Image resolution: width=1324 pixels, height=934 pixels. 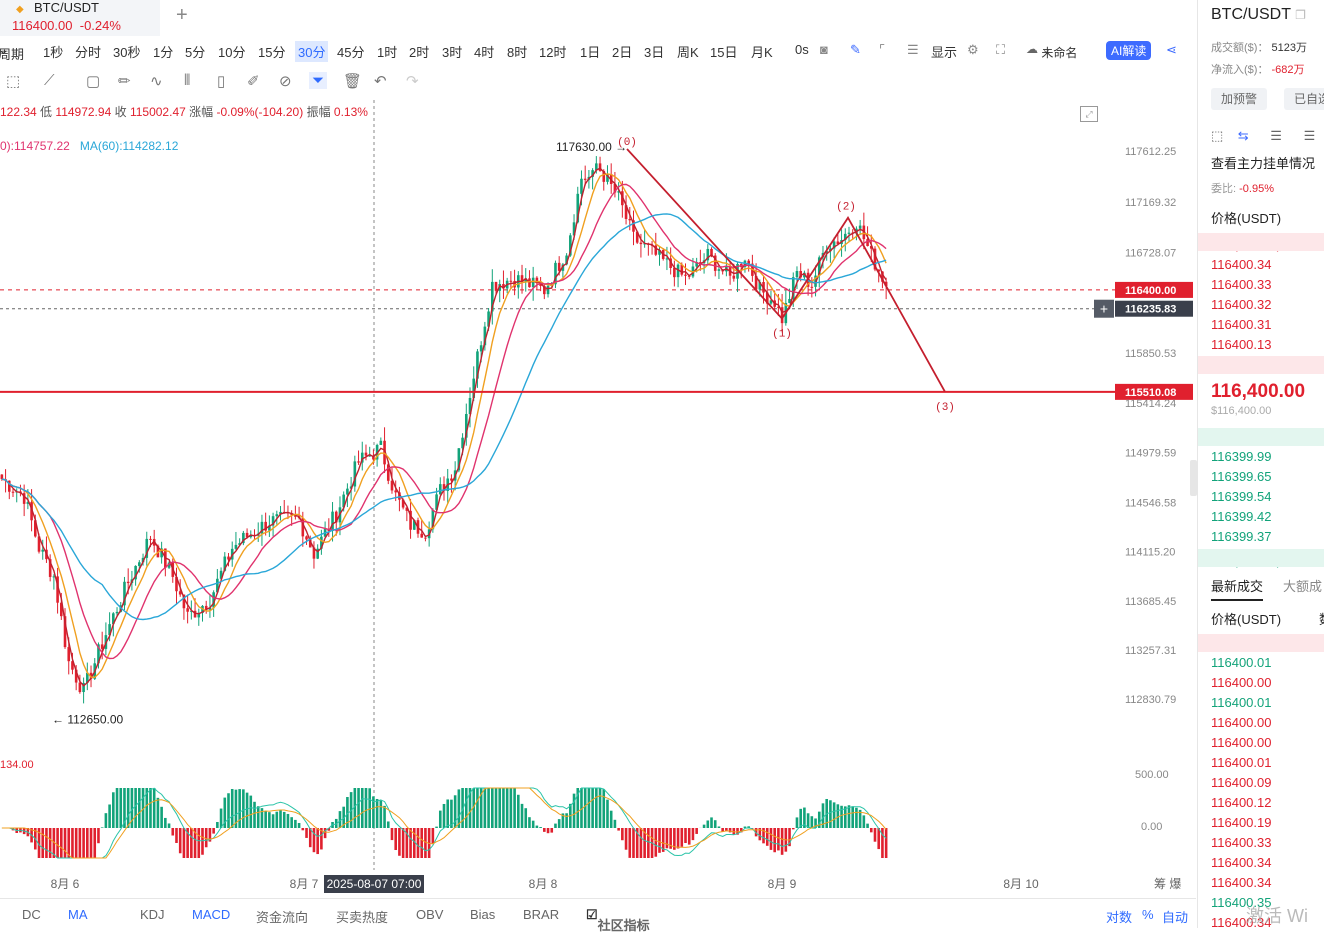 What do you see at coordinates (362, 916) in the screenshot?
I see `ind-tab: 买卖热度` at bounding box center [362, 916].